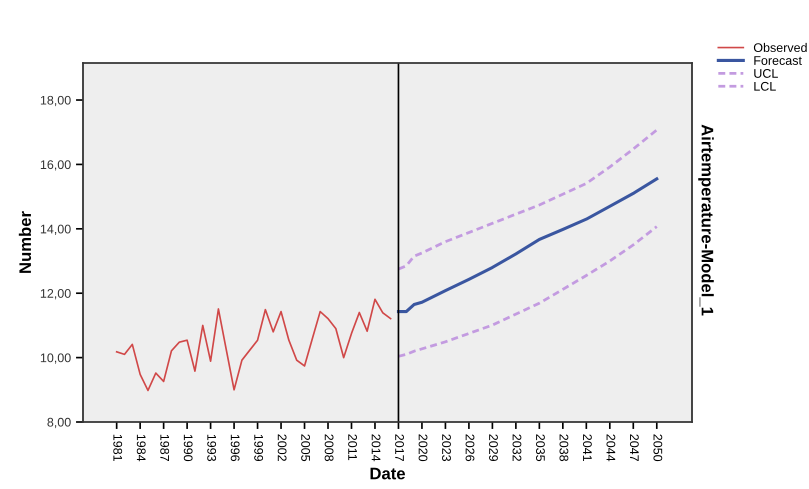  What do you see at coordinates (657, 448) in the screenshot?
I see `x-tick-label: 2050` at bounding box center [657, 448].